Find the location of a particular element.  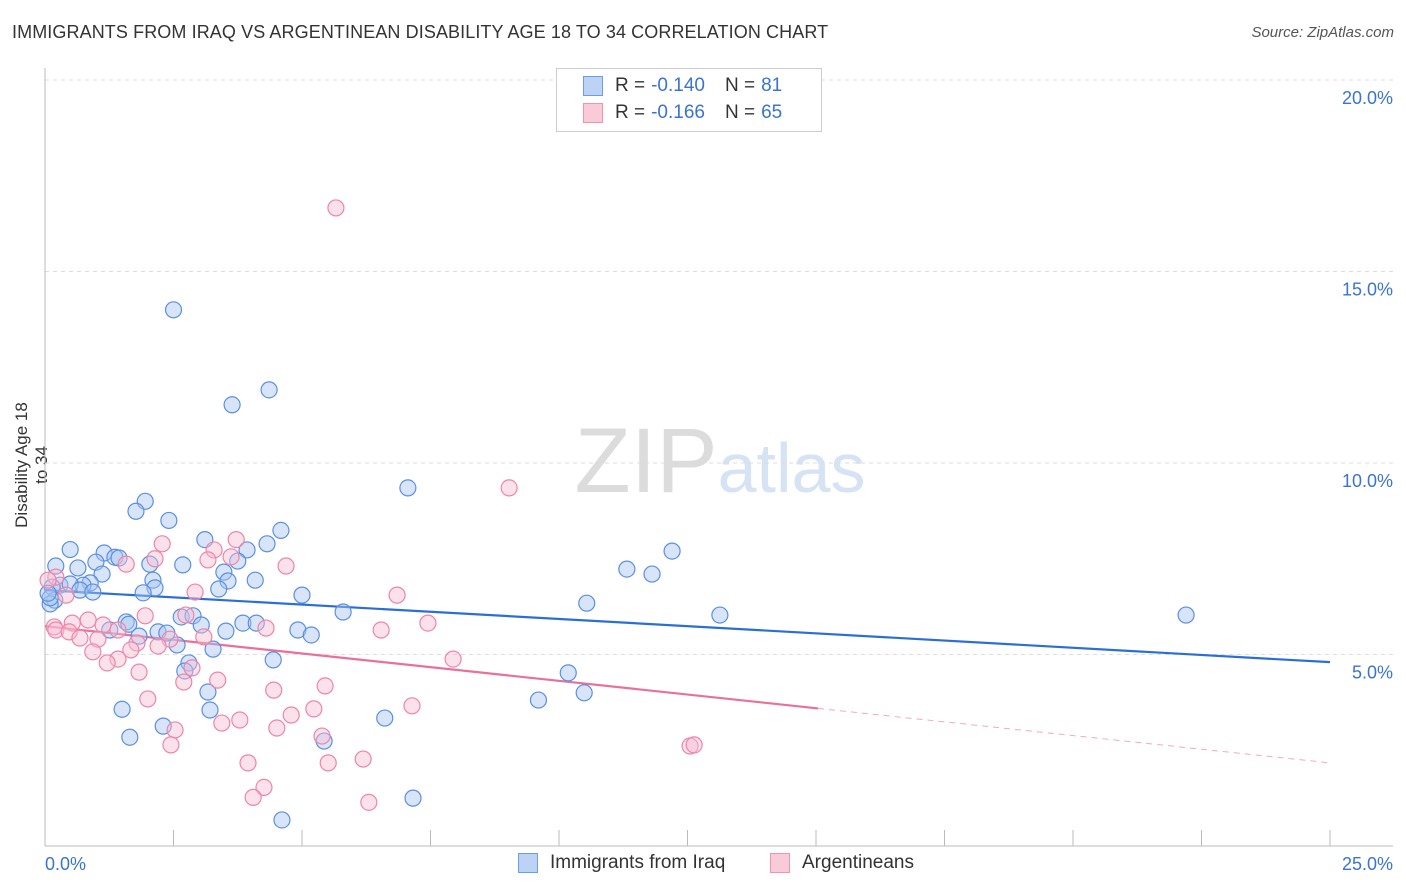

r-value: -0.140 is located at coordinates (678, 85).